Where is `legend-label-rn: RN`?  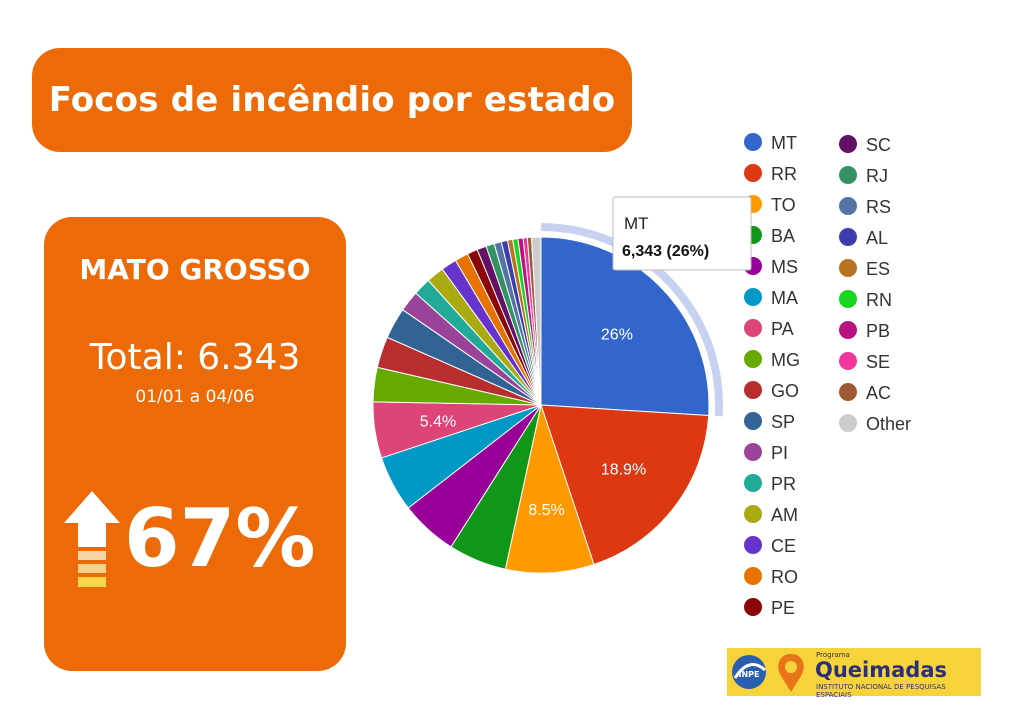
legend-label-rn: RN is located at coordinates (879, 300).